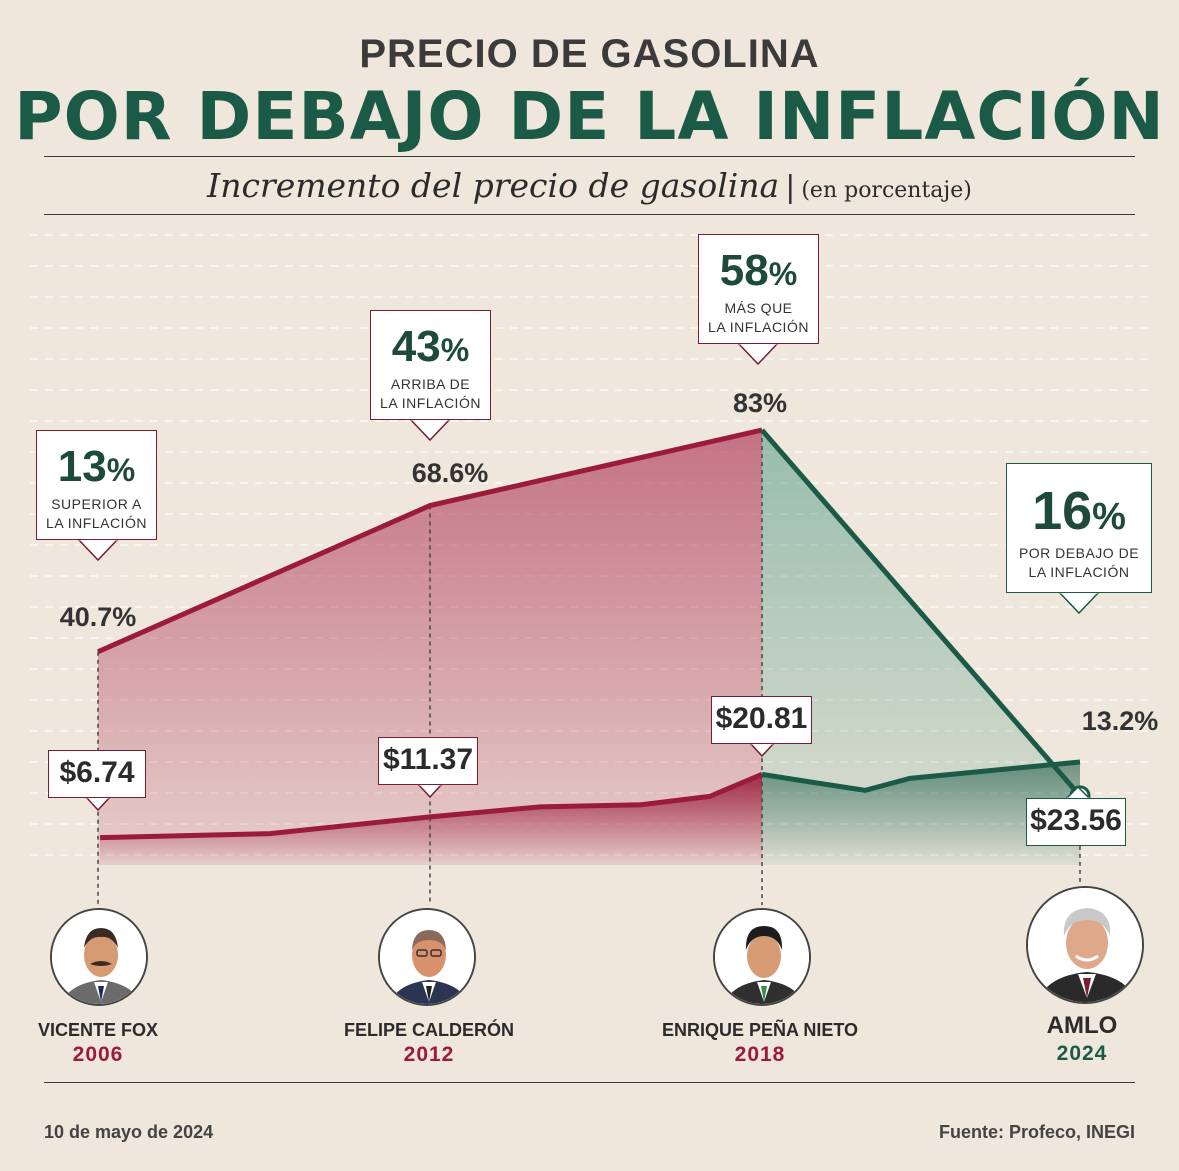 The image size is (1179, 1171). What do you see at coordinates (762, 957) in the screenshot?
I see `avatar-enrique-pena-nieto` at bounding box center [762, 957].